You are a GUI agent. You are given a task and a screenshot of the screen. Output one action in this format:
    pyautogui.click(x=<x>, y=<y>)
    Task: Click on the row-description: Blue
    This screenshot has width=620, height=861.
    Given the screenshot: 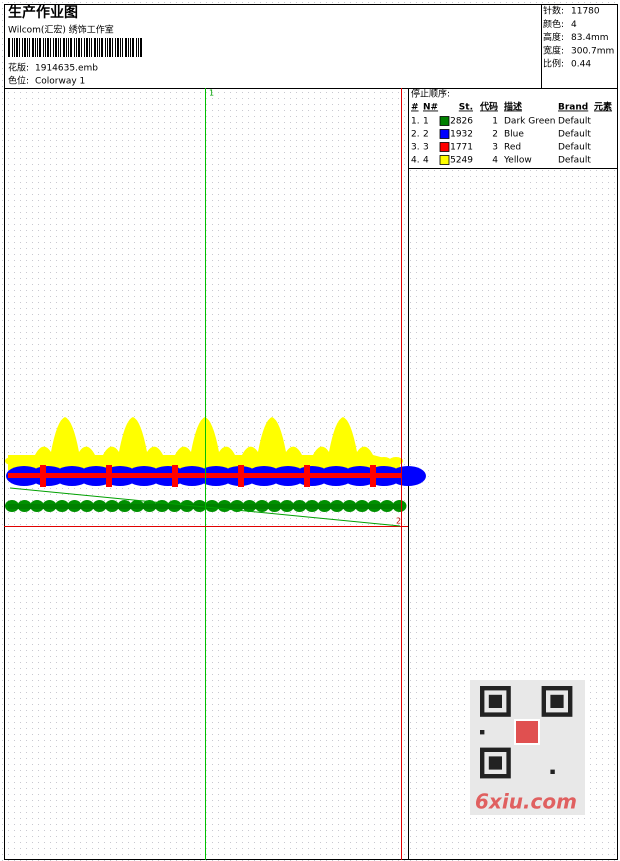 What is the action you would take?
    pyautogui.click(x=514, y=135)
    